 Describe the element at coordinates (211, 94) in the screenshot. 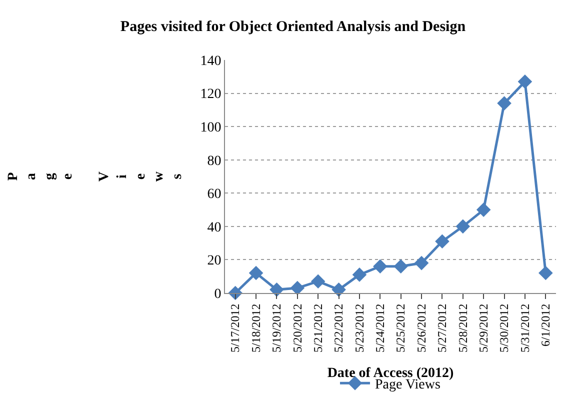

I see `y-tick-label: 120` at that location.